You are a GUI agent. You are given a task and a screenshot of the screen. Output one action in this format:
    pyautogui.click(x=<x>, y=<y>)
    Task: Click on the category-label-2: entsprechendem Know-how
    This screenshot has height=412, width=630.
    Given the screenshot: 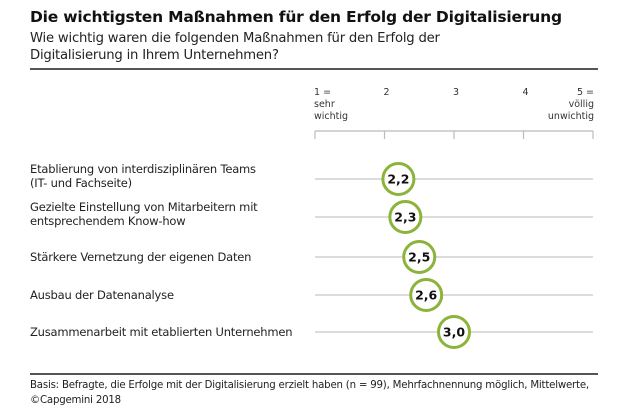 What is the action you would take?
    pyautogui.click(x=107, y=221)
    